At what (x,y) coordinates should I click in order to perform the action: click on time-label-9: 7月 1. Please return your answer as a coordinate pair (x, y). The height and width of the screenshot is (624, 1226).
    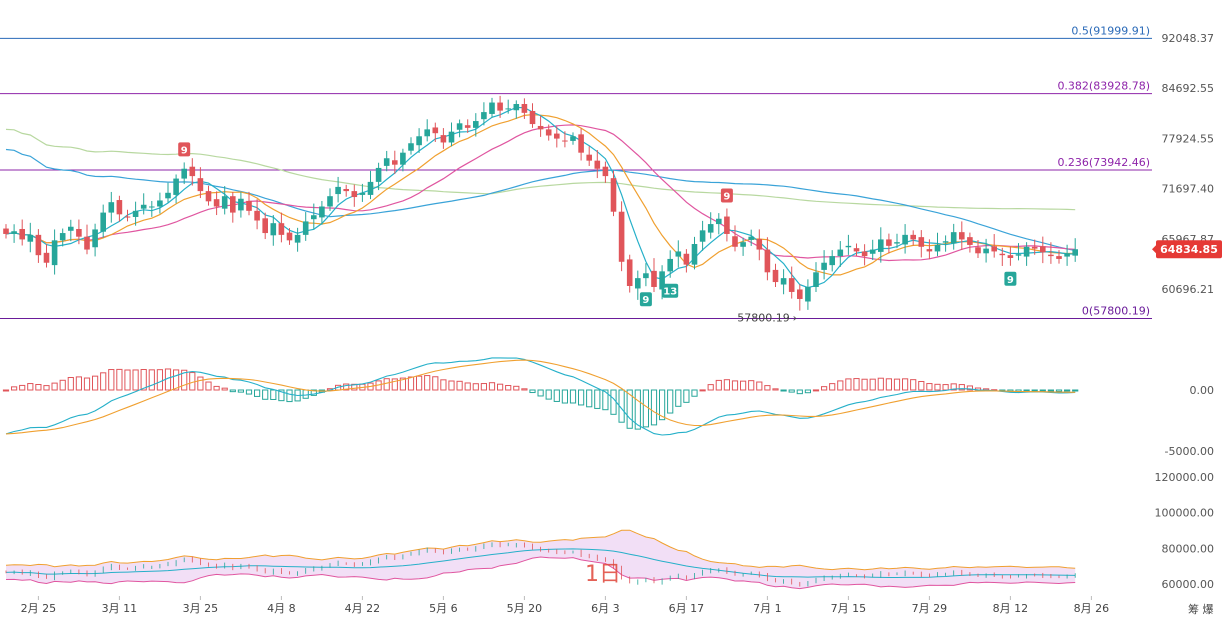
    Looking at the image, I should click on (767, 608).